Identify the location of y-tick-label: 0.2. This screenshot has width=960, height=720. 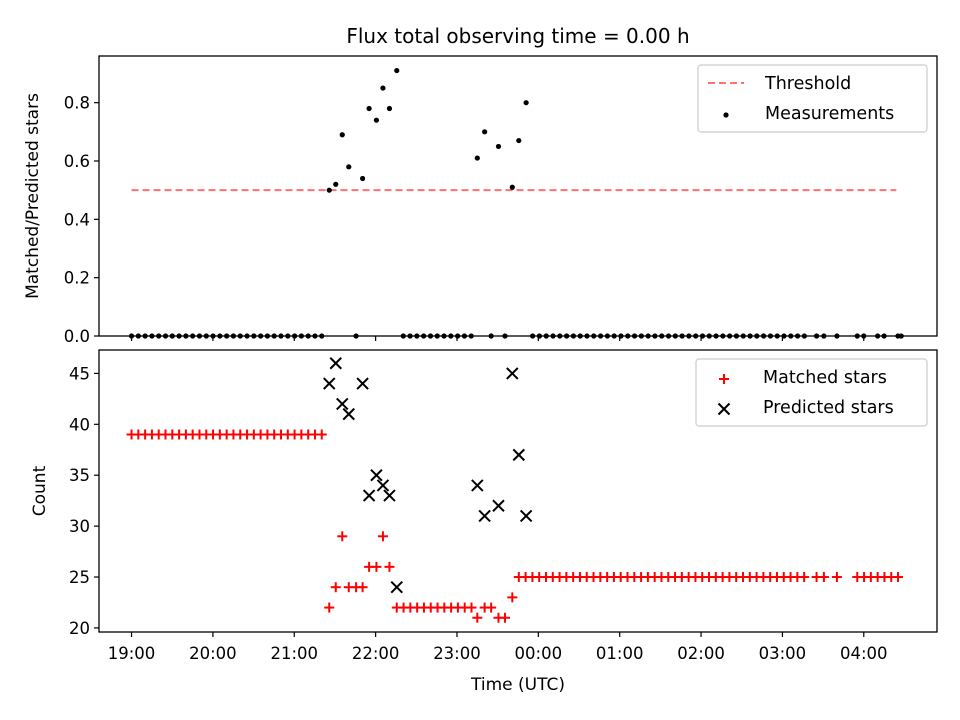
(77, 278).